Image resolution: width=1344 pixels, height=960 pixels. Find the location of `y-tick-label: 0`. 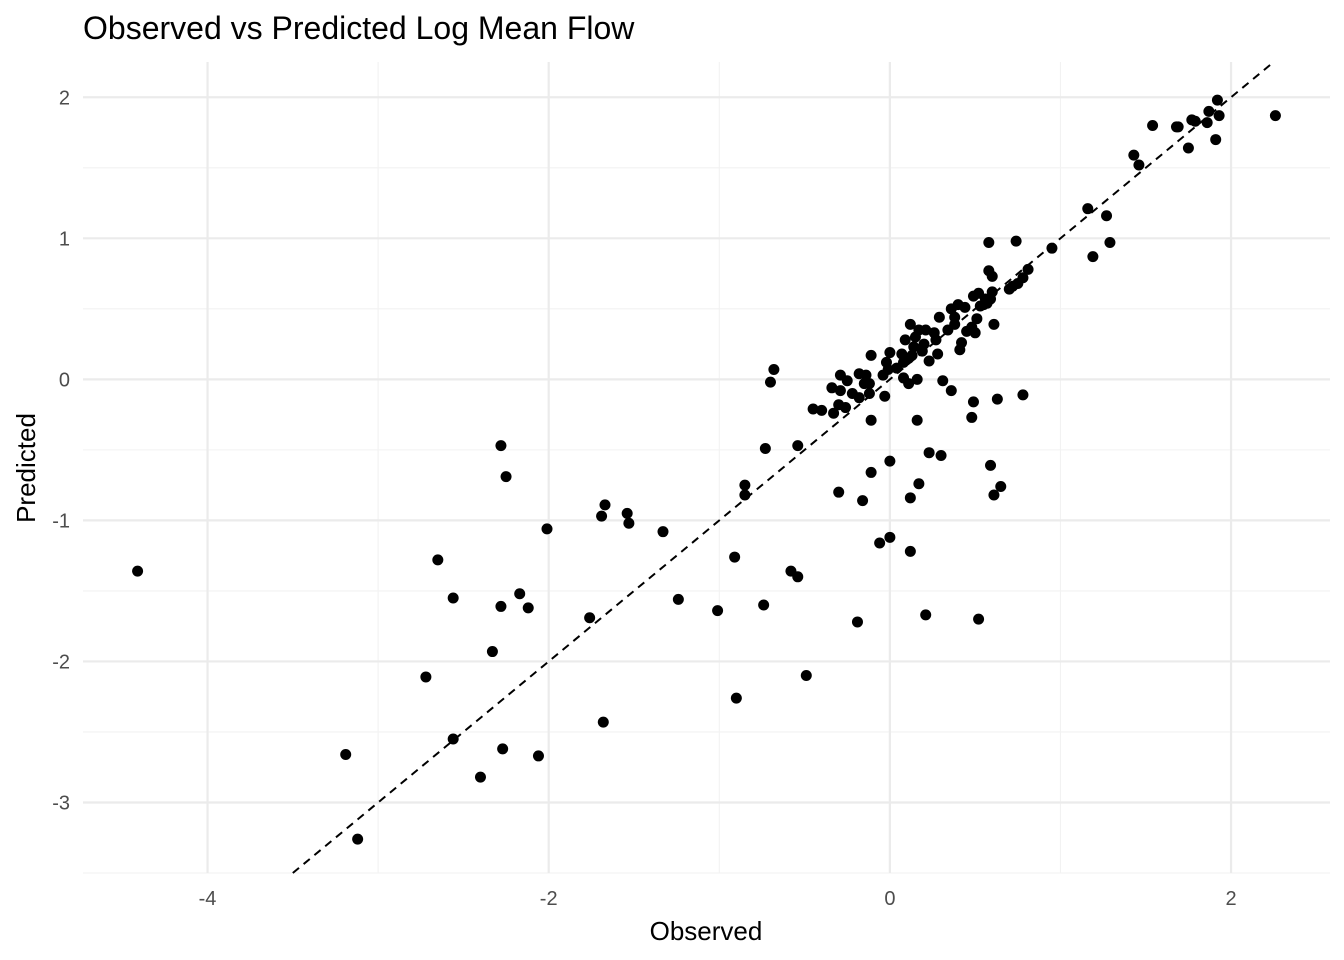

y-tick-label: 0 is located at coordinates (64, 380).